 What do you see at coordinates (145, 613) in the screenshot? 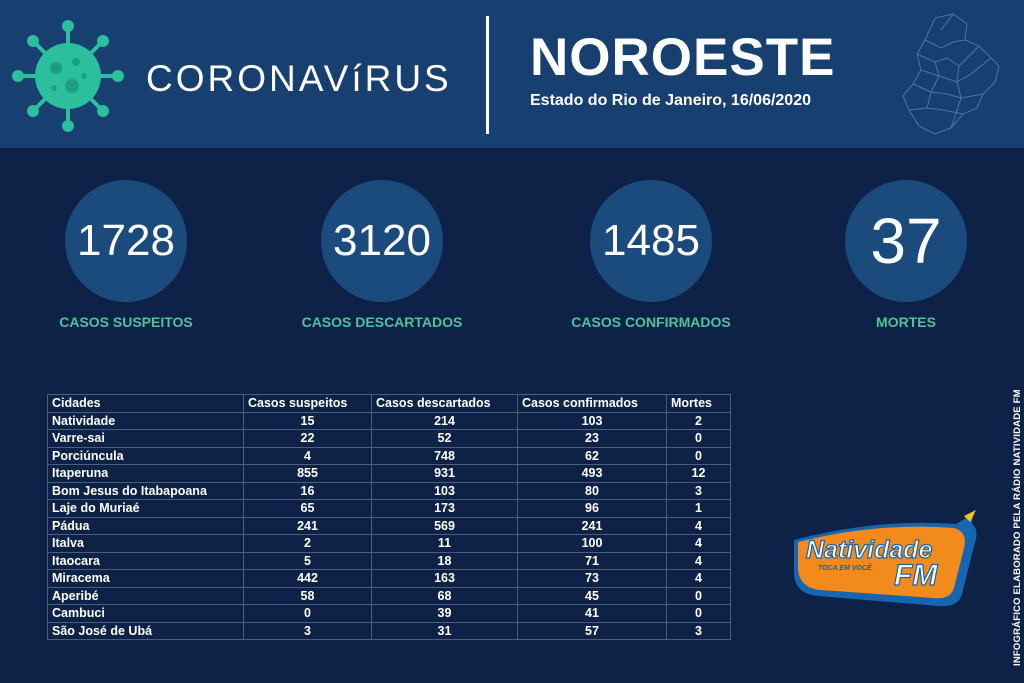
I see `city-cell: Cambuci` at bounding box center [145, 613].